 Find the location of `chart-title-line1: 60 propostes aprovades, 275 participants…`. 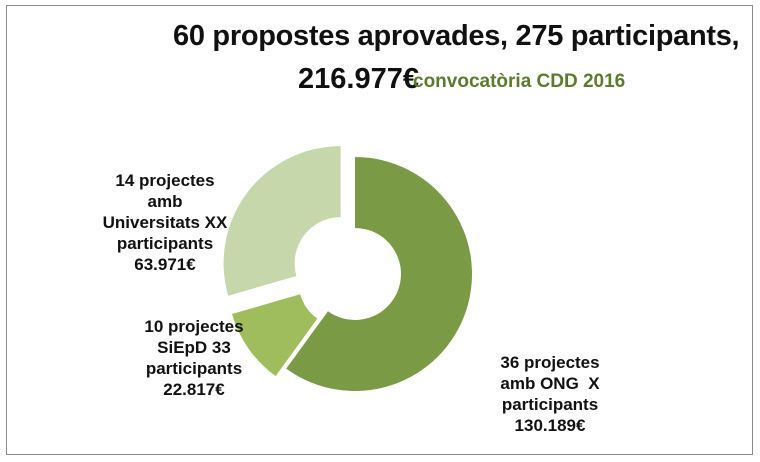

chart-title-line1: 60 propostes aprovades, 275 participants… is located at coordinates (456, 36).